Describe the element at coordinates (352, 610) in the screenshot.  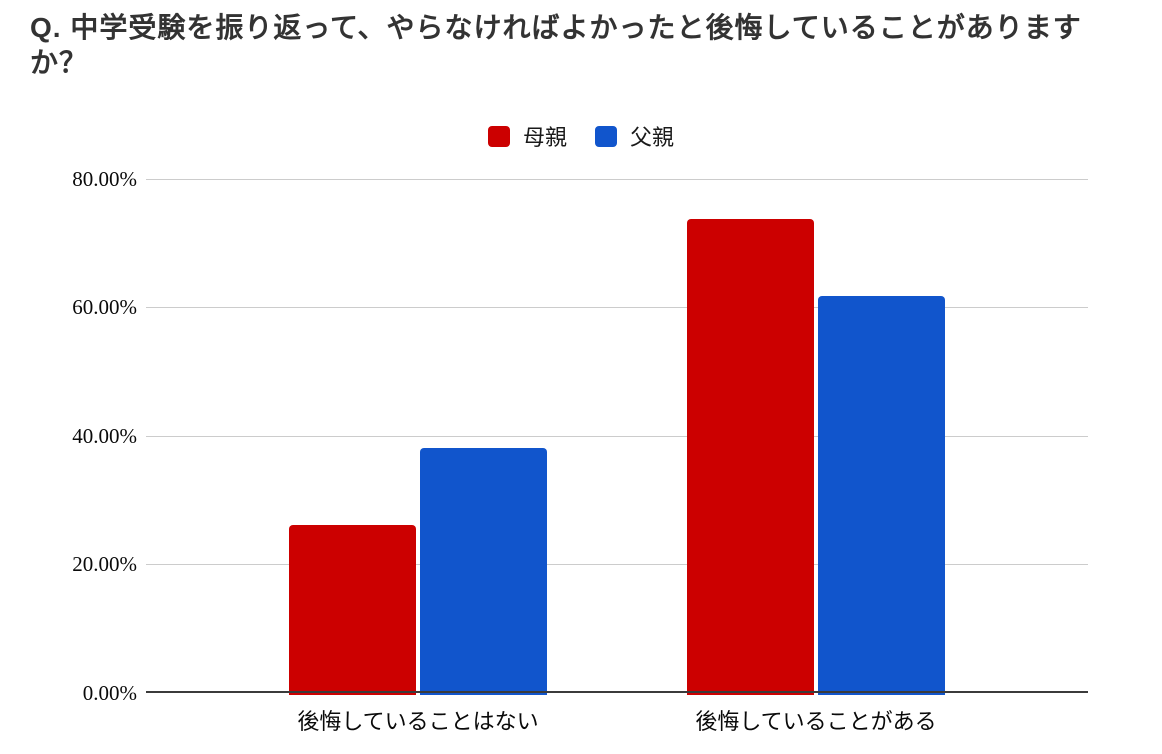
I see `bar-series0-category0` at that location.